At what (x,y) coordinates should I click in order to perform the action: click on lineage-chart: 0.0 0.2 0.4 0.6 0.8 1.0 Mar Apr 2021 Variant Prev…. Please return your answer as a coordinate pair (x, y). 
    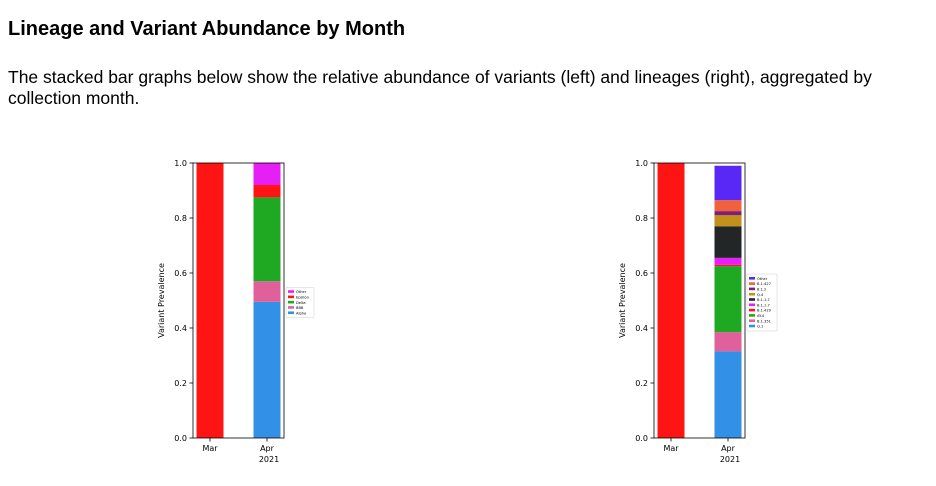
    Looking at the image, I should click on (698, 311).